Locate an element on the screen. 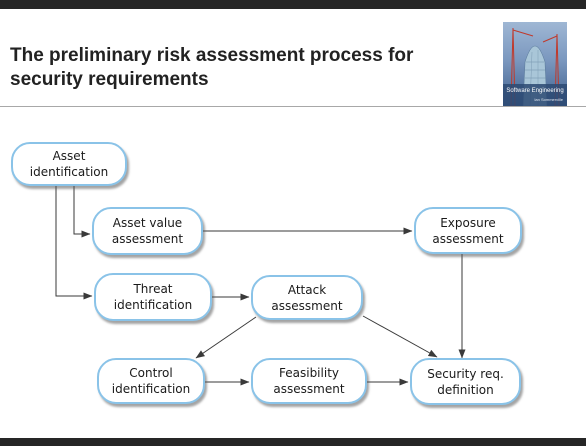 The height and width of the screenshot is (446, 586). node-attack-assessment: Attack assessment is located at coordinates (307, 297).